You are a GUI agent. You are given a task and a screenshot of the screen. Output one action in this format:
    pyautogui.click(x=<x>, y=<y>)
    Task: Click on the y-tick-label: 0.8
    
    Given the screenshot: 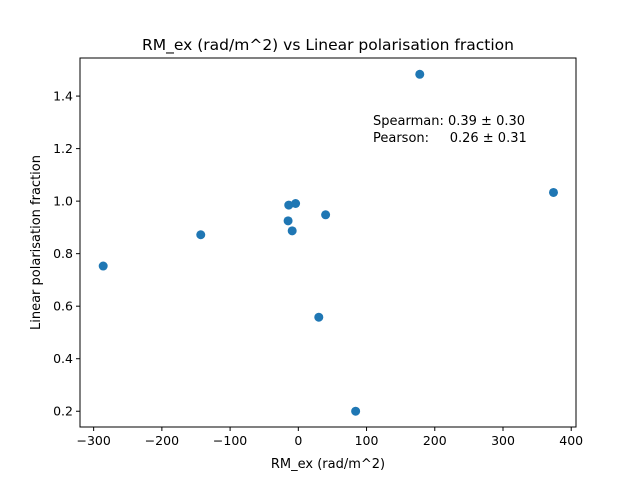 What is the action you would take?
    pyautogui.click(x=63, y=253)
    